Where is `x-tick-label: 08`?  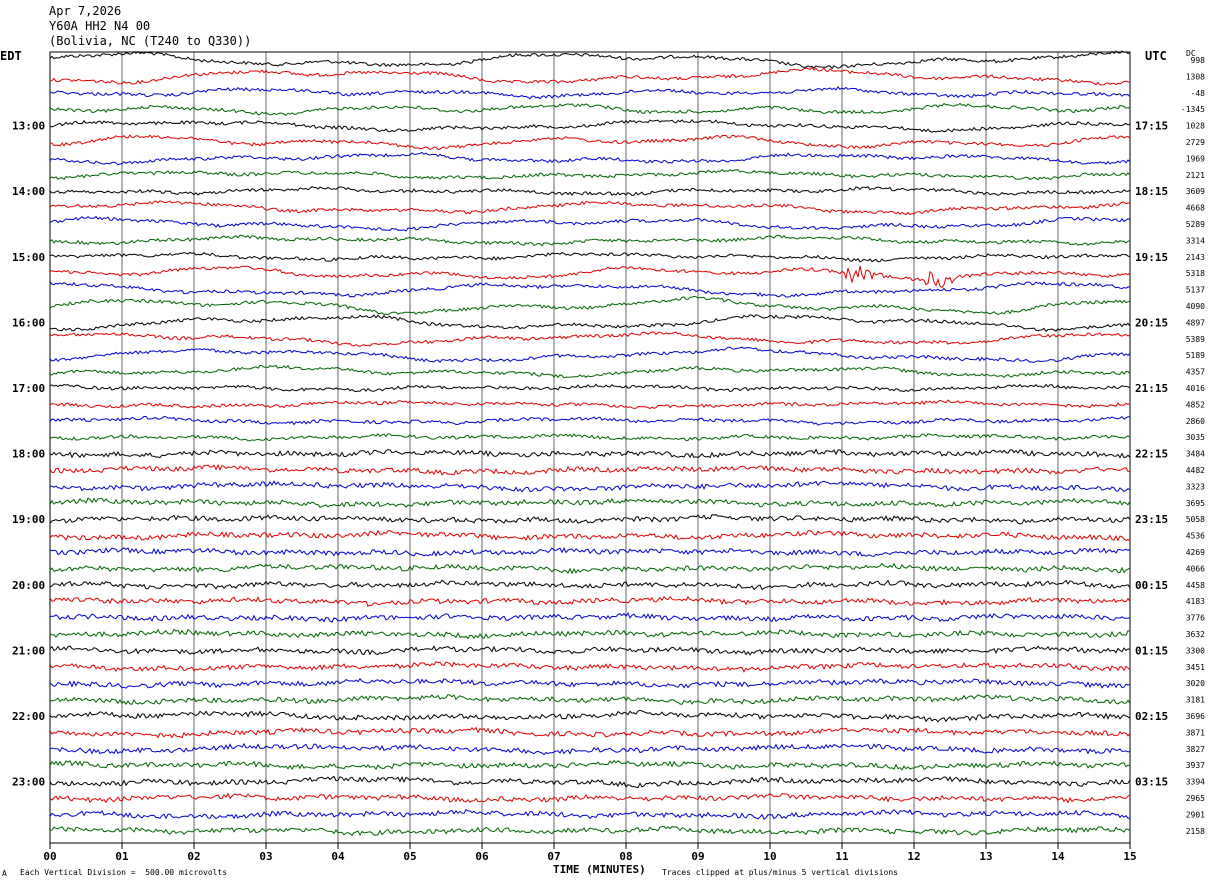 x-tick-label: 08 is located at coordinates (625, 856).